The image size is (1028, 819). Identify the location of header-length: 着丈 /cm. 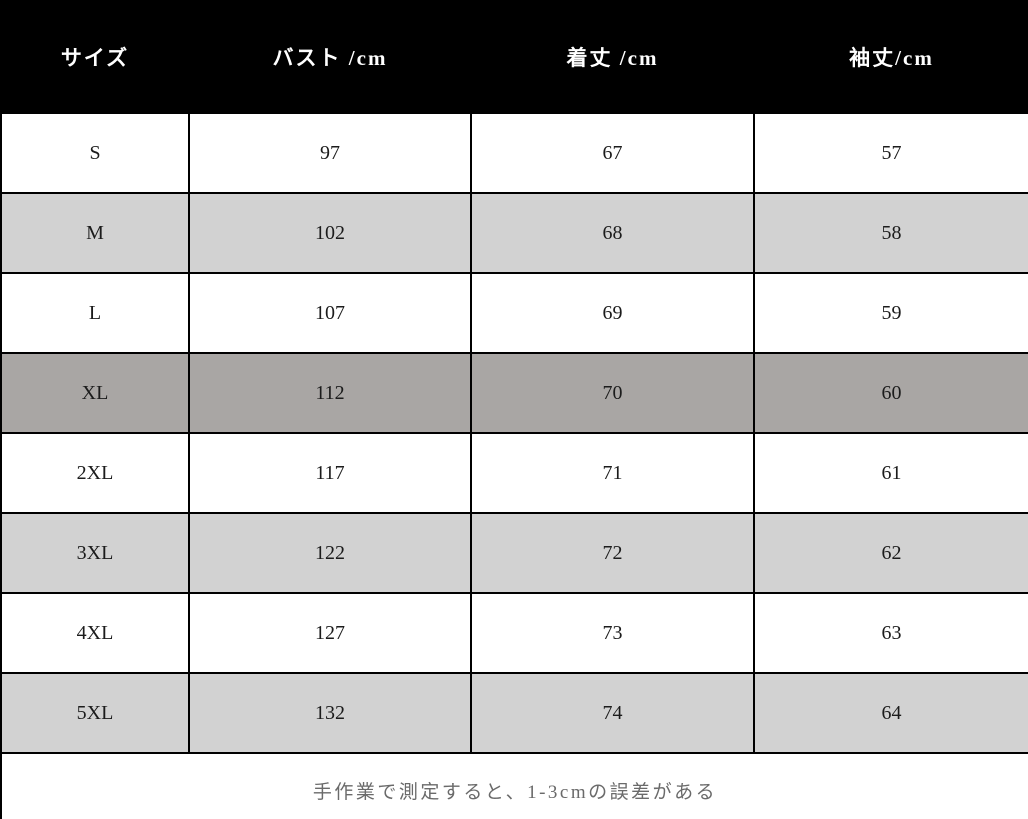
(612, 57).